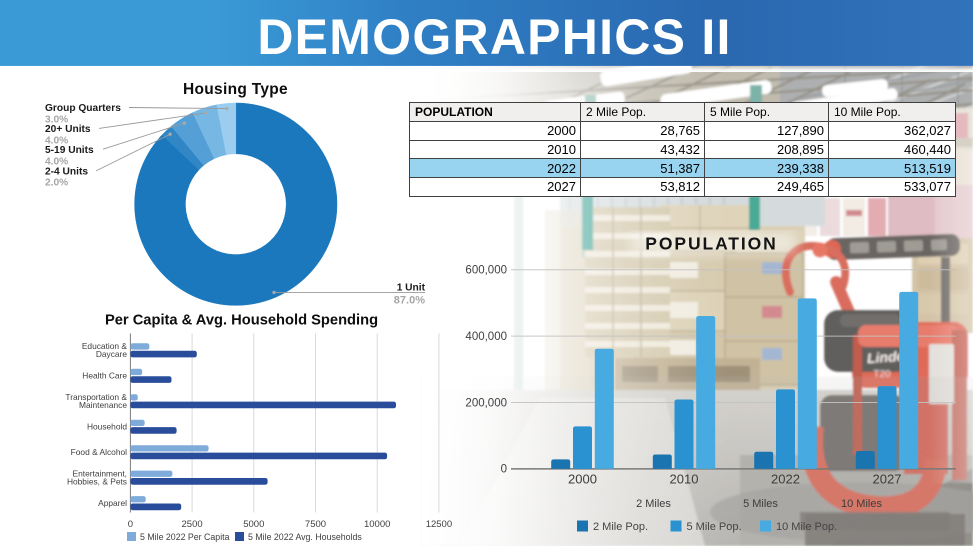 The image size is (973, 546). What do you see at coordinates (486, 403) in the screenshot?
I see `svg-text: 200,000` at bounding box center [486, 403].